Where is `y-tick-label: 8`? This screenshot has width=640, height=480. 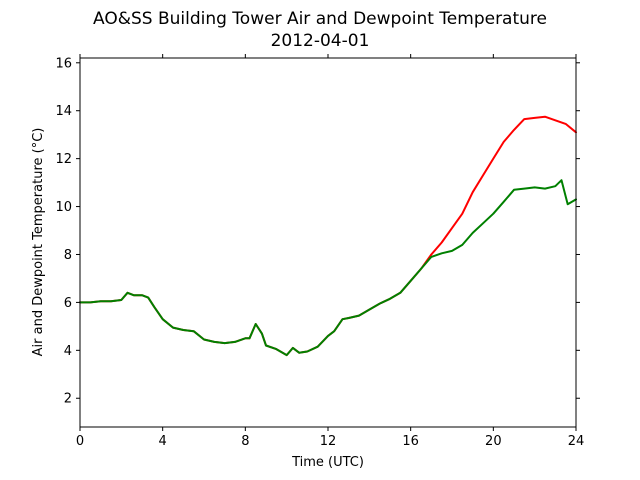 y-tick-label: 8 is located at coordinates (68, 255).